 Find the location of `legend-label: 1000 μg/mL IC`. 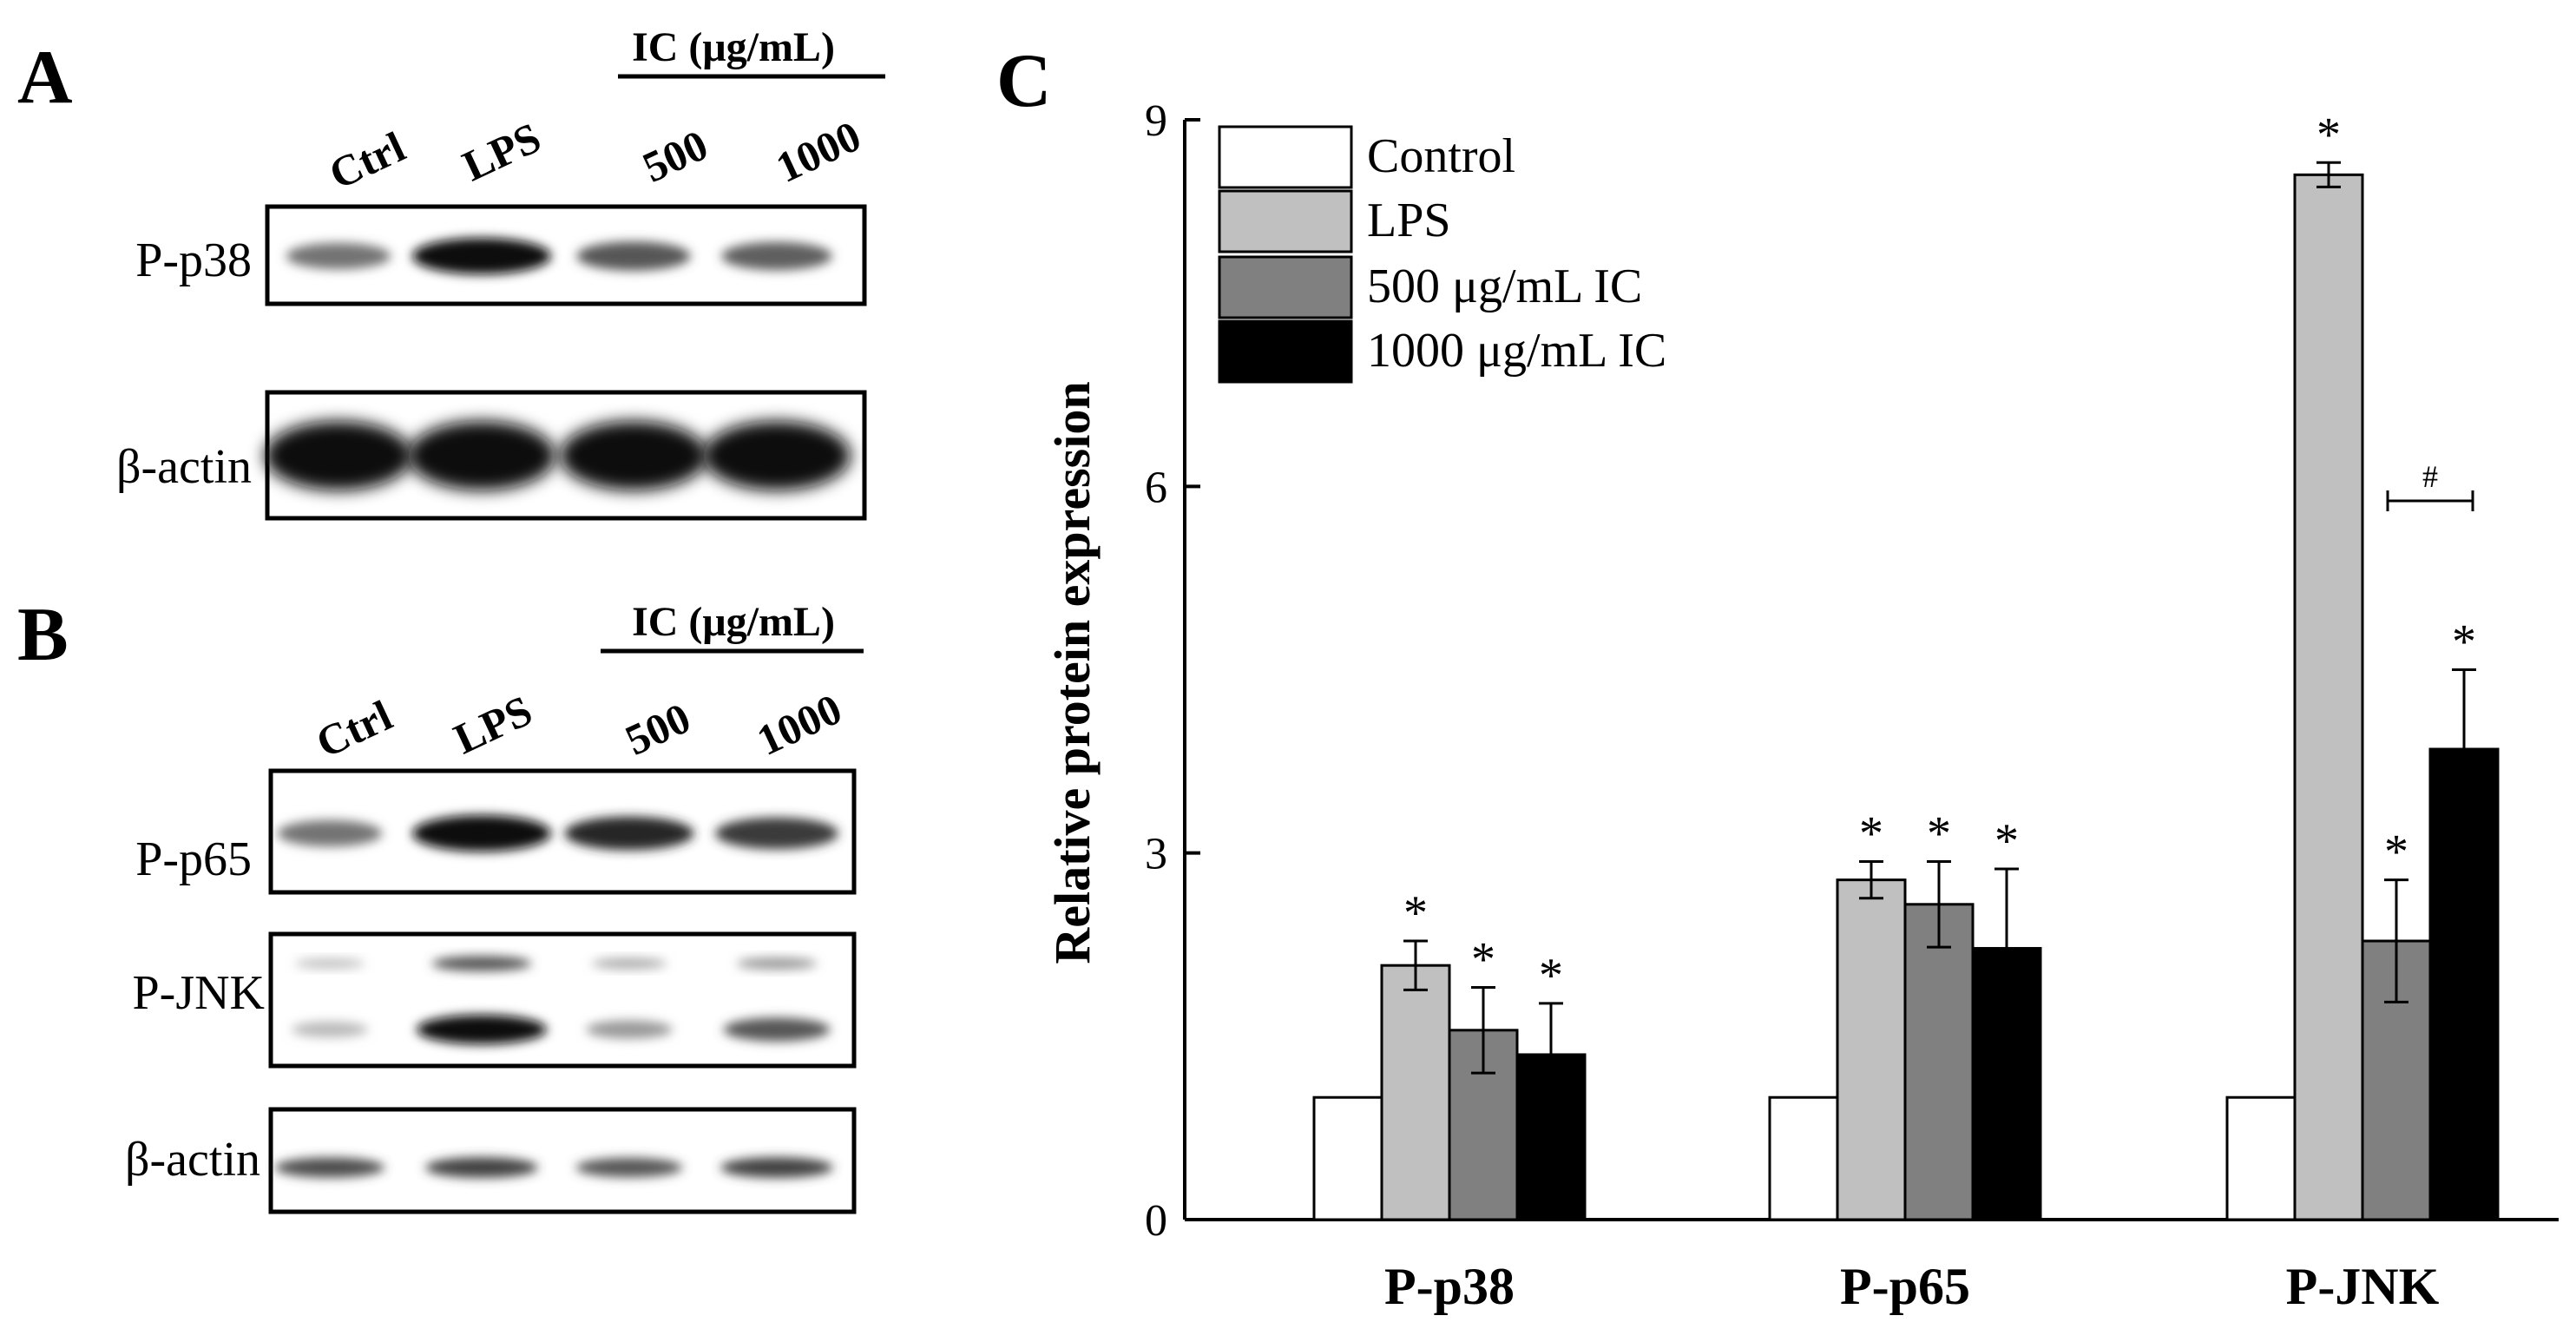

legend-label: 1000 μg/mL IC is located at coordinates (1516, 351).